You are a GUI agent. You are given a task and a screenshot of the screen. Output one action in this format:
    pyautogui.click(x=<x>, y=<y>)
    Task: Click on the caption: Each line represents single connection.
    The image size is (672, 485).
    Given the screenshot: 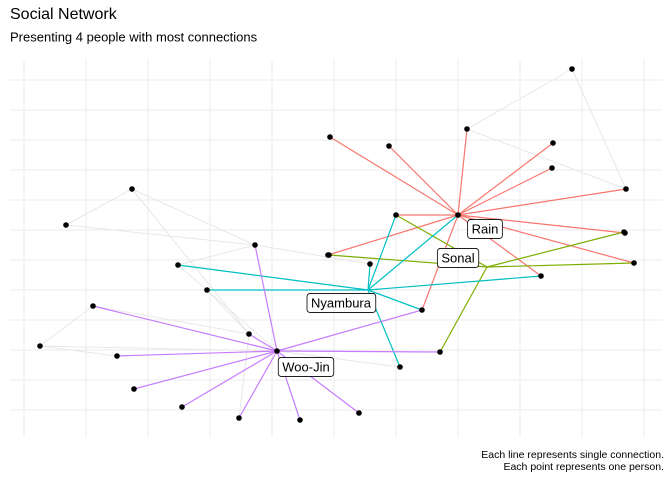 What is the action you would take?
    pyautogui.click(x=572, y=455)
    